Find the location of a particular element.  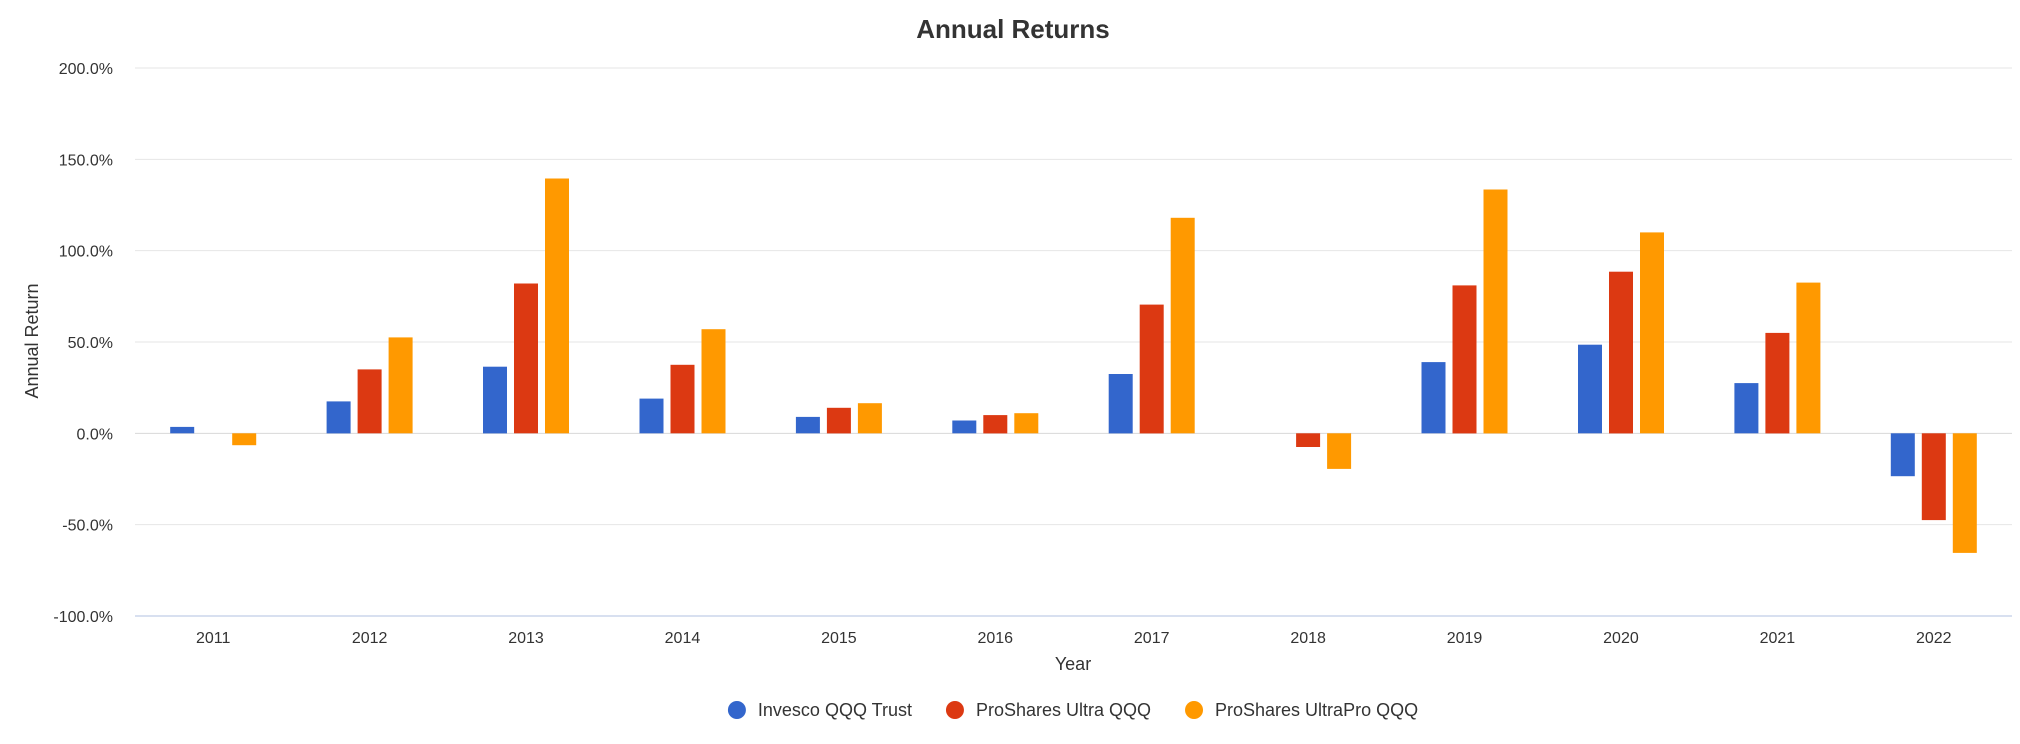

y-tick-label: -50.0% is located at coordinates (87, 526).